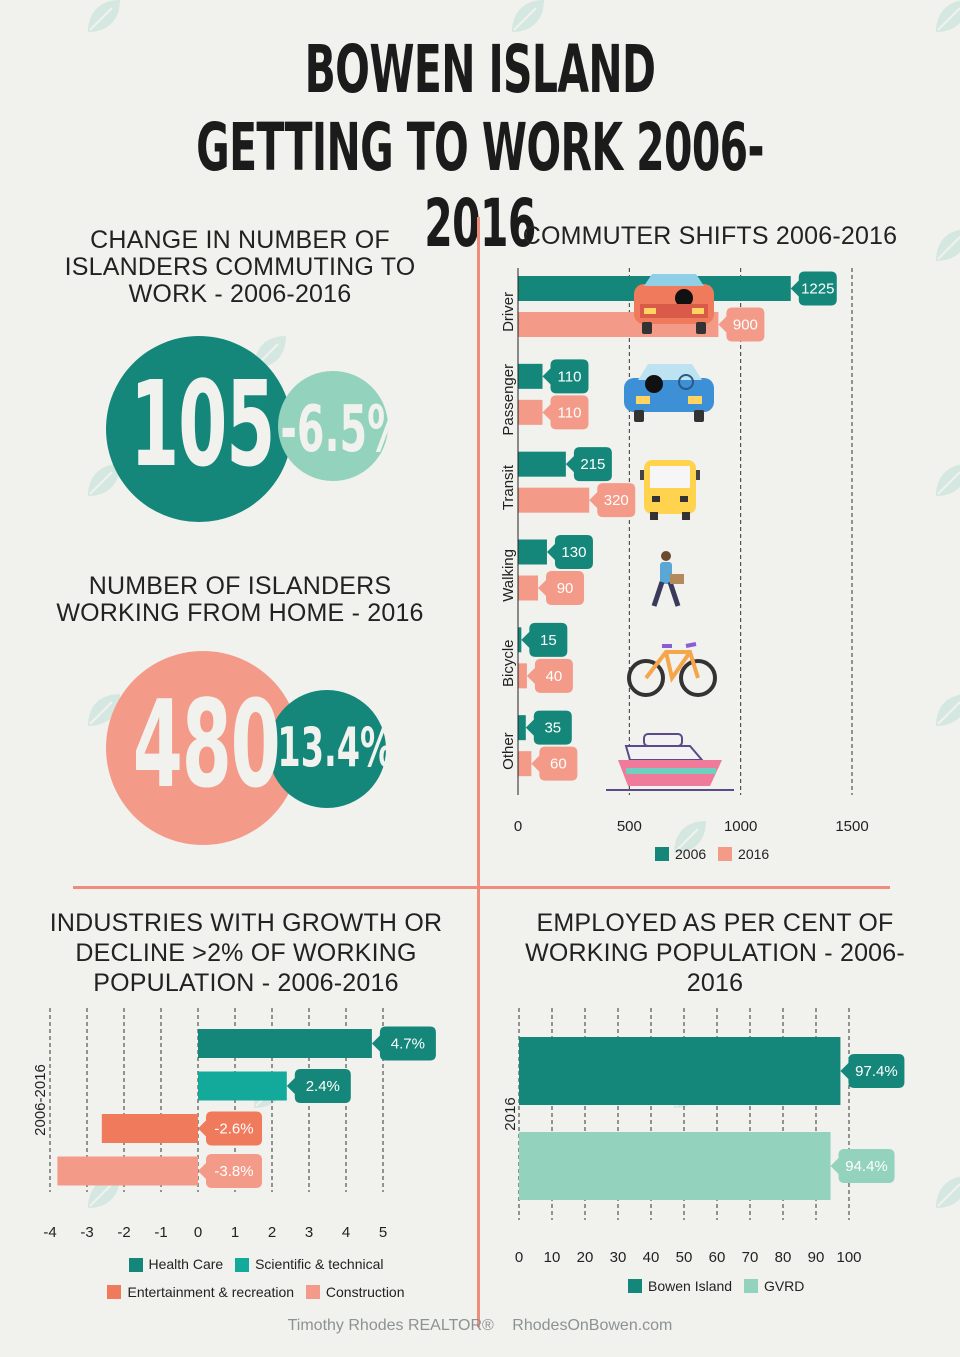 This screenshot has width=960, height=1357. What do you see at coordinates (616, 500) in the screenshot?
I see `commuter-value-label-text: 320` at bounding box center [616, 500].